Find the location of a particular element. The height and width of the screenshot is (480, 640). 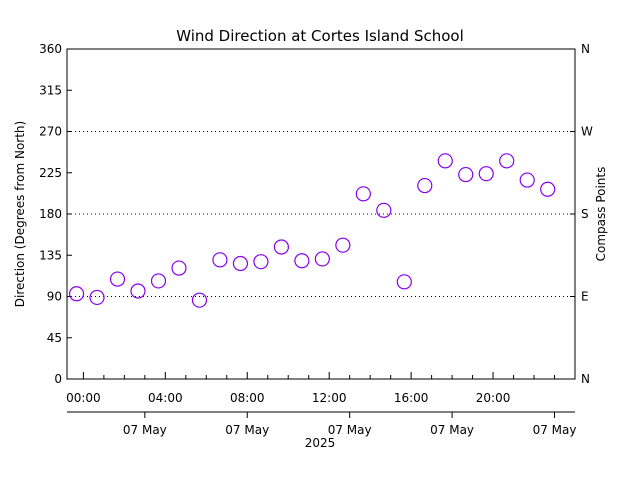

y-tick-label: 225 is located at coordinates (50, 173).